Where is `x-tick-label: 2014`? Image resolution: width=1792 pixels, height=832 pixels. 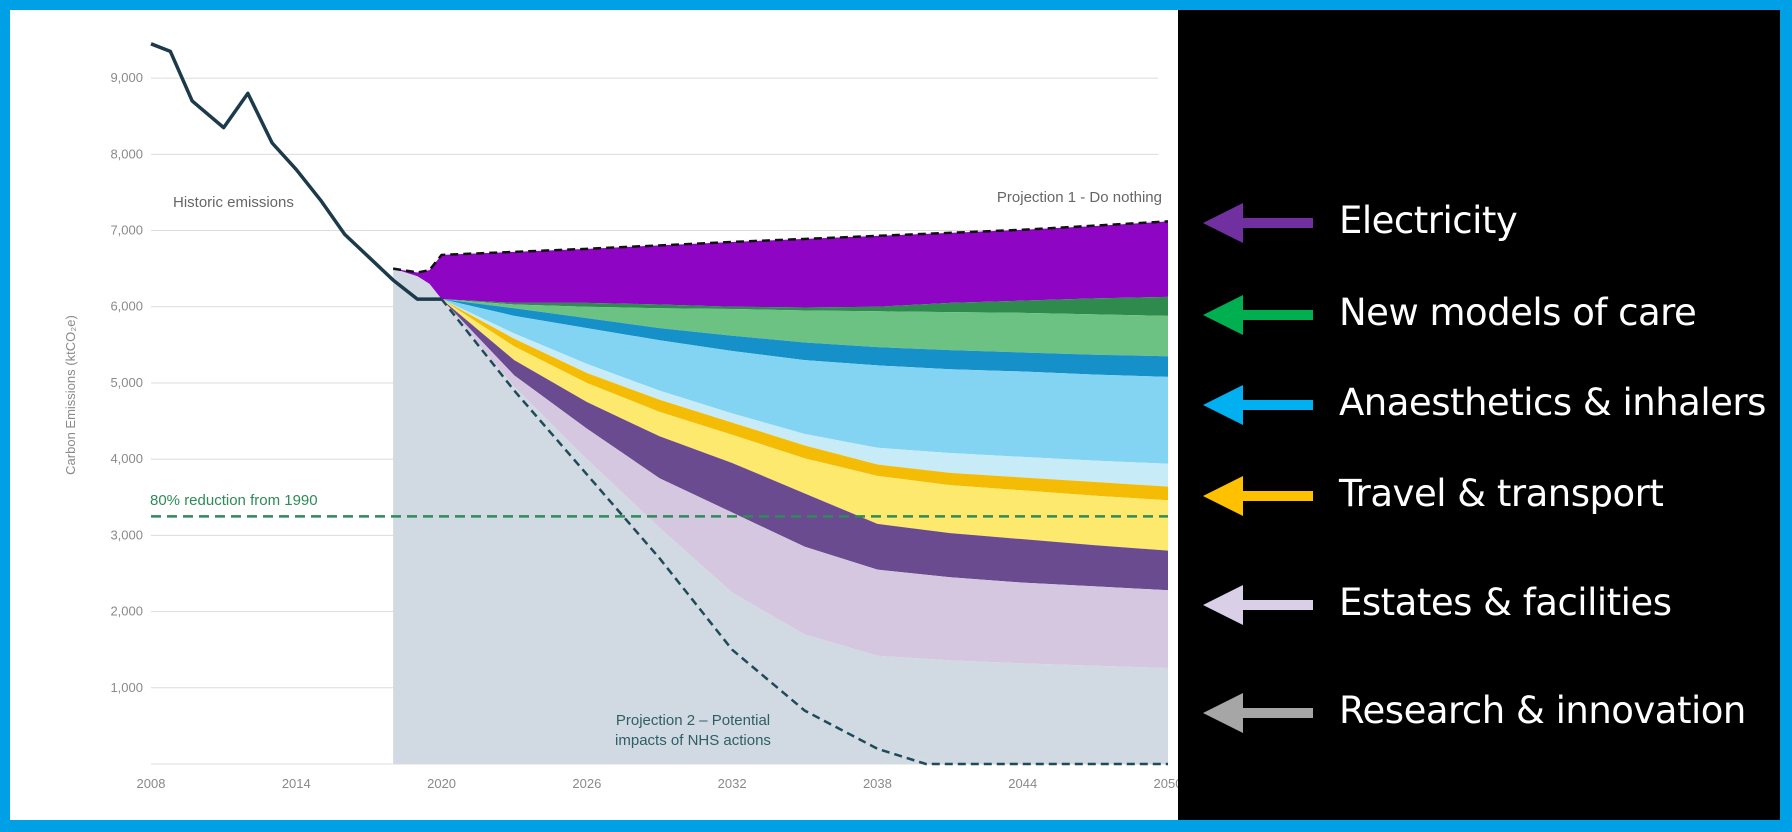
x-tick-label: 2014 is located at coordinates (296, 783).